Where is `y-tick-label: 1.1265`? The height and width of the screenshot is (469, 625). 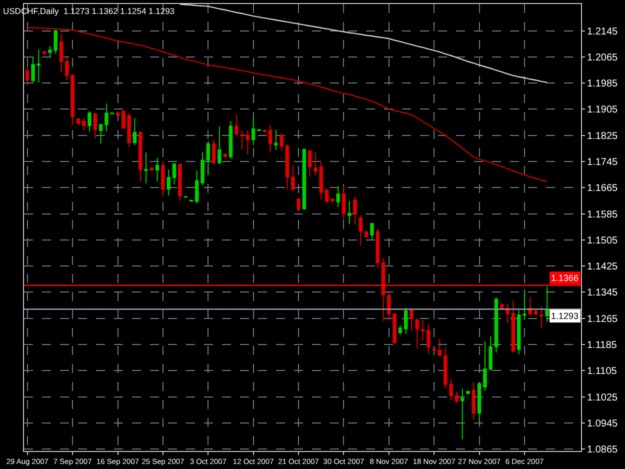
y-tick-label: 1.1265 is located at coordinates (602, 319).